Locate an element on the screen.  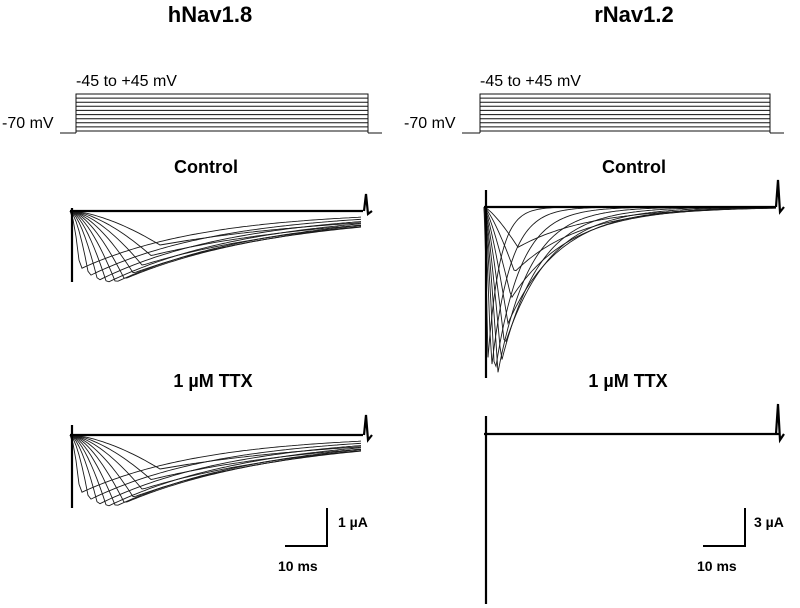
panel-title: rNav1.2 is located at coordinates (634, 14).